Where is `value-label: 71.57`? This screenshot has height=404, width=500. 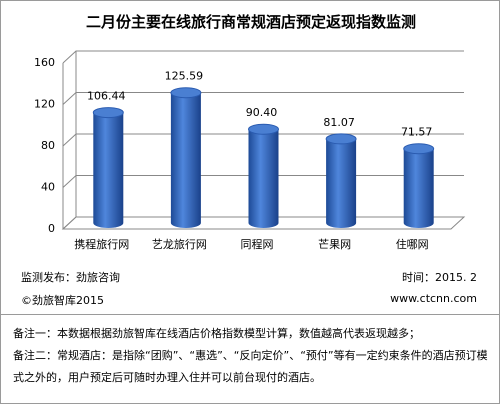 value-label: 71.57 is located at coordinates (417, 132).